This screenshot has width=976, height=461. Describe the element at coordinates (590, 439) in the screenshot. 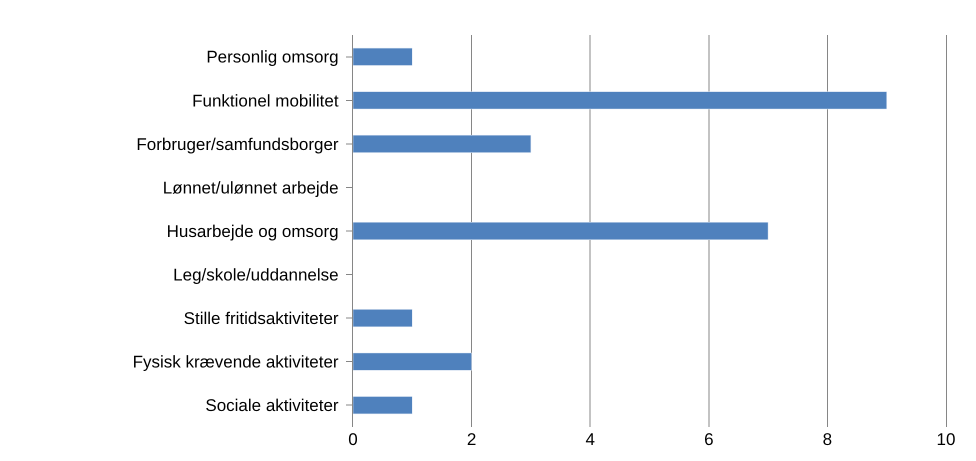

I see `x-tick-label: 4` at that location.